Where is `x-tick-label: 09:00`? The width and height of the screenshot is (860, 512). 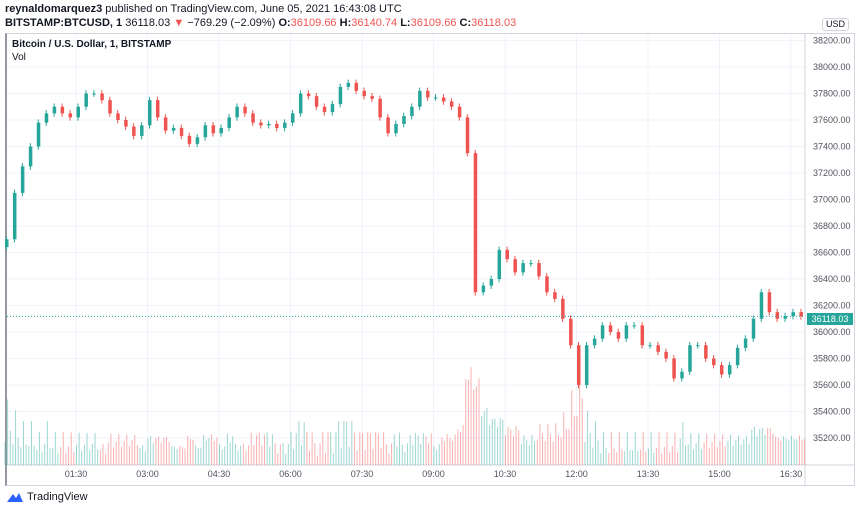 x-tick-label: 09:00 is located at coordinates (433, 474).